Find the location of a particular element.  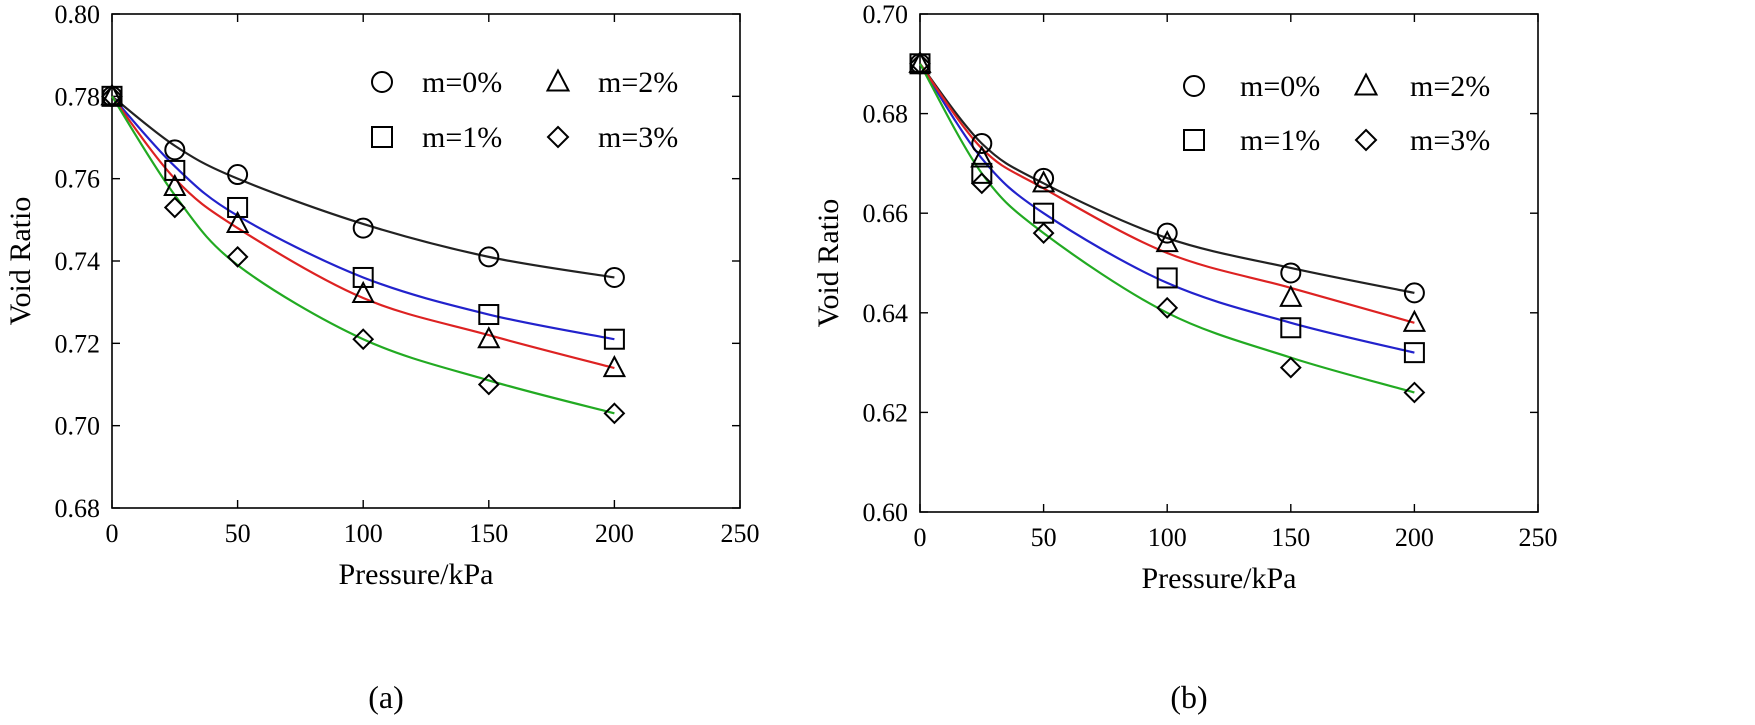

y-tick-label: 0.80 is located at coordinates (78, 14).